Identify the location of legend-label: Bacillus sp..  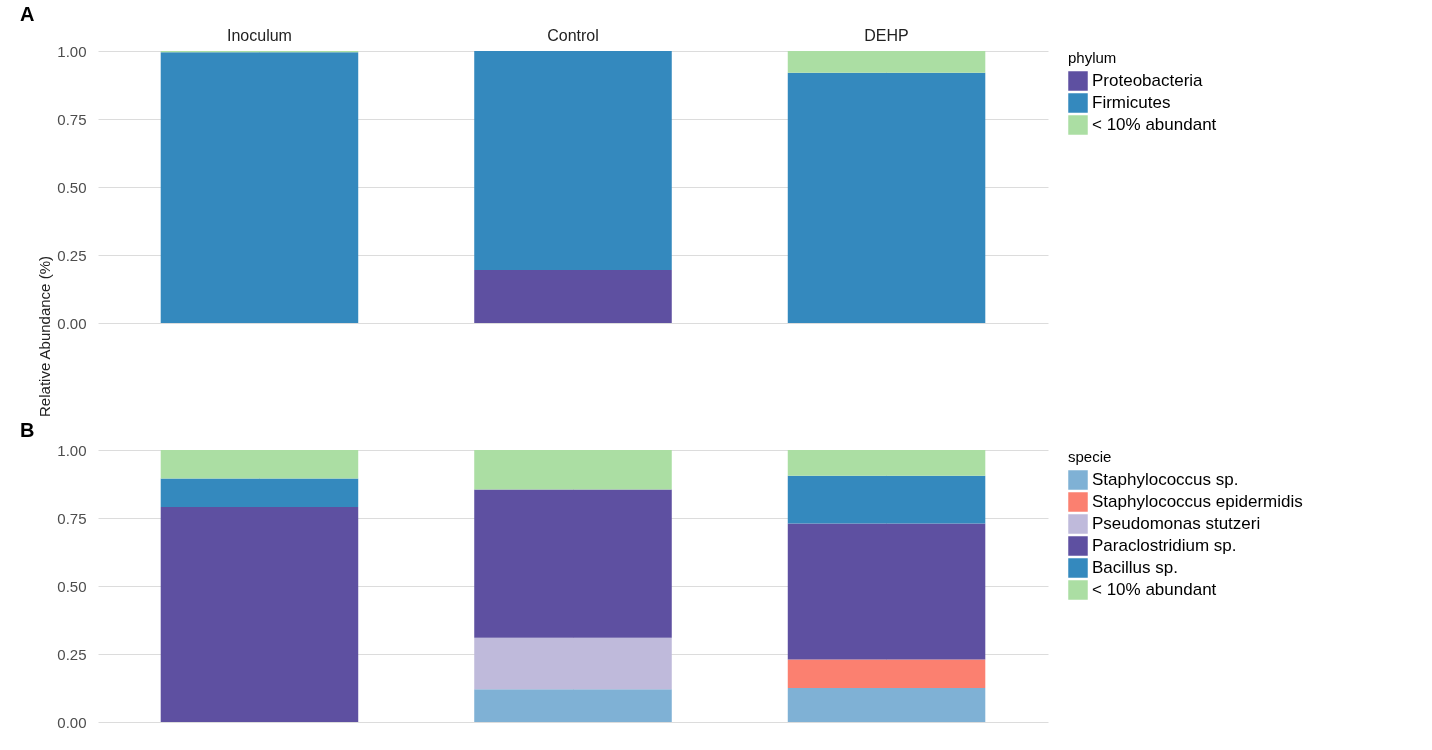
(1135, 567).